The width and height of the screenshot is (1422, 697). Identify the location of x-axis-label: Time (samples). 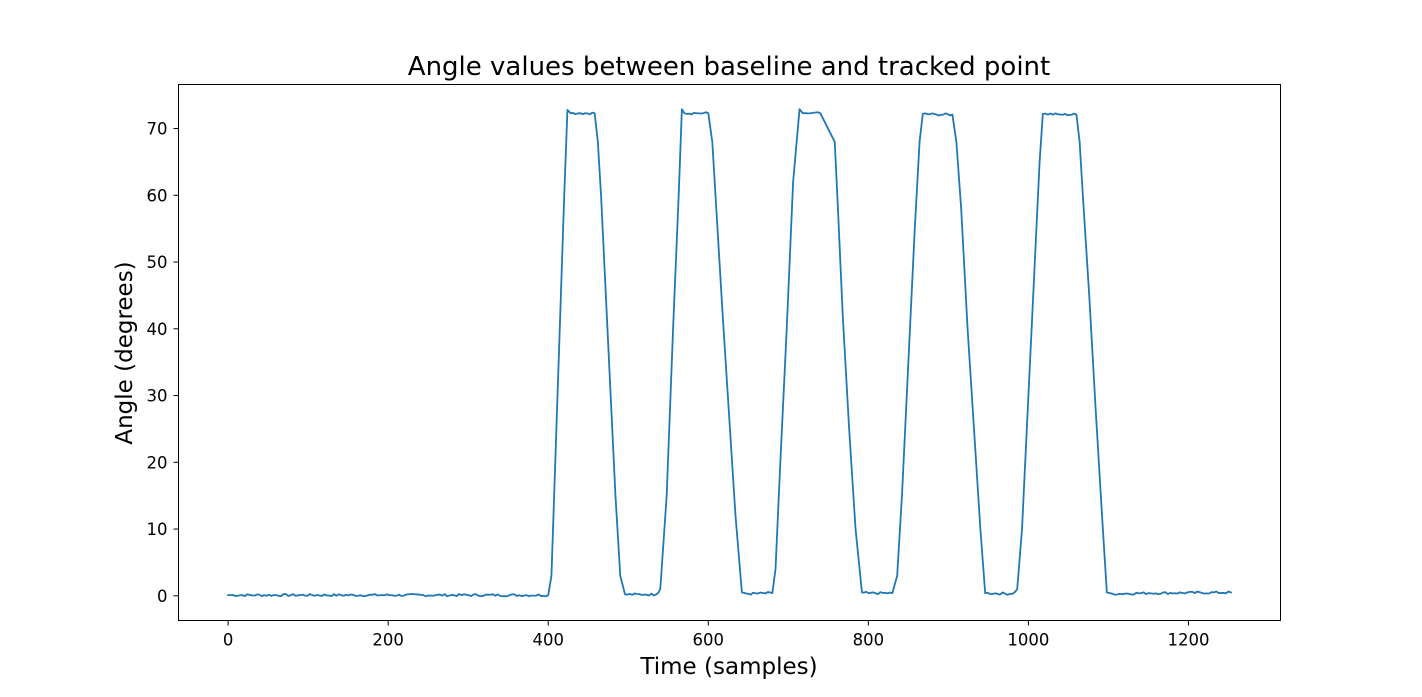
(728, 667).